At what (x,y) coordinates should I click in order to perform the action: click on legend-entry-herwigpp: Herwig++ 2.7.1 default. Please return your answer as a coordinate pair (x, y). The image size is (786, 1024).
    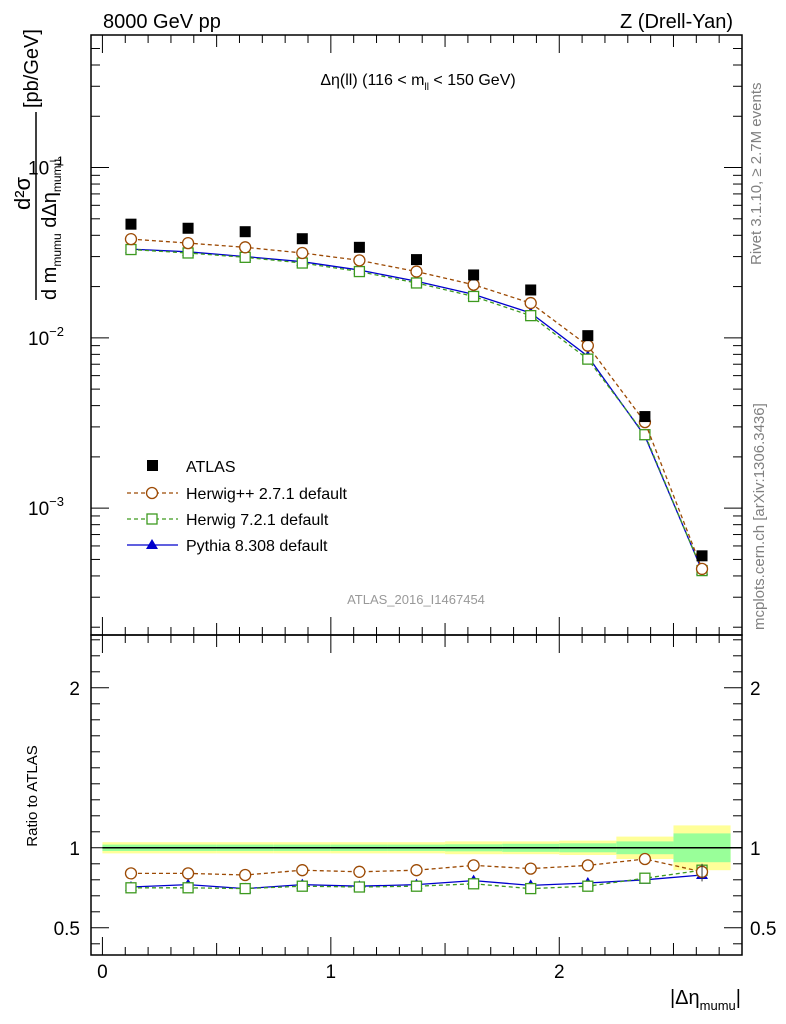
    Looking at the image, I should click on (237, 494).